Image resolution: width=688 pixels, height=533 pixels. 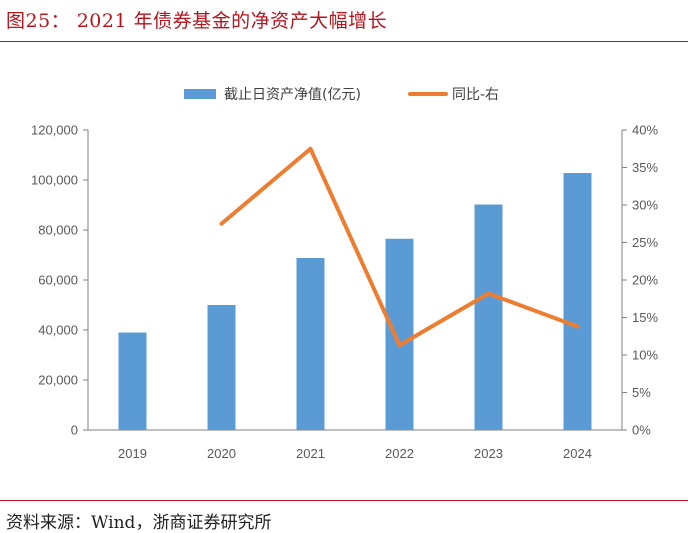 I want to click on x-tick-label: 2021, so click(x=310, y=453).